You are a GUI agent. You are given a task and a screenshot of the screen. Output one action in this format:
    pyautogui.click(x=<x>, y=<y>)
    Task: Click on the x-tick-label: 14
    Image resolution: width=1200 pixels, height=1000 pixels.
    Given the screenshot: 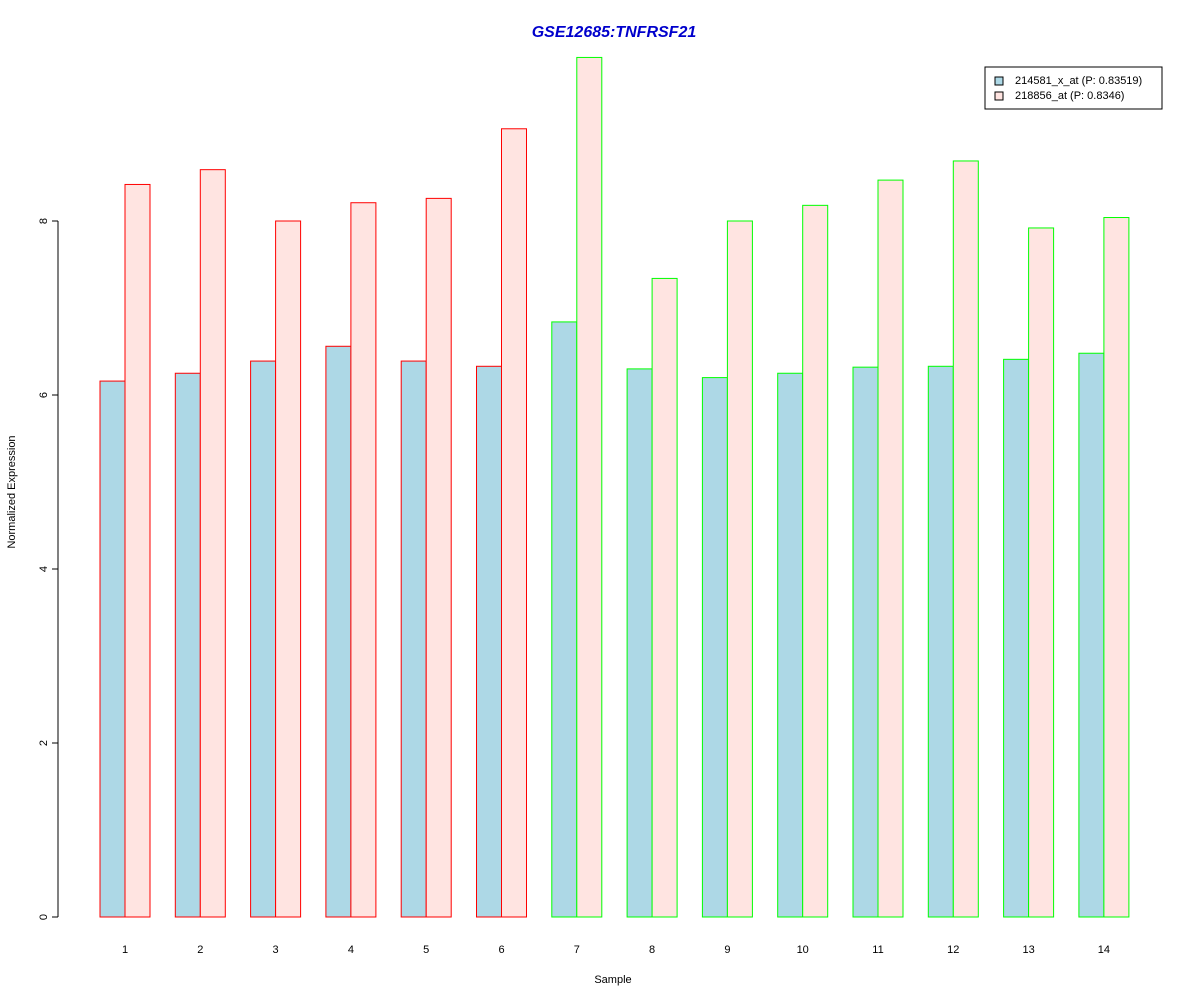 What is the action you would take?
    pyautogui.click(x=1104, y=950)
    